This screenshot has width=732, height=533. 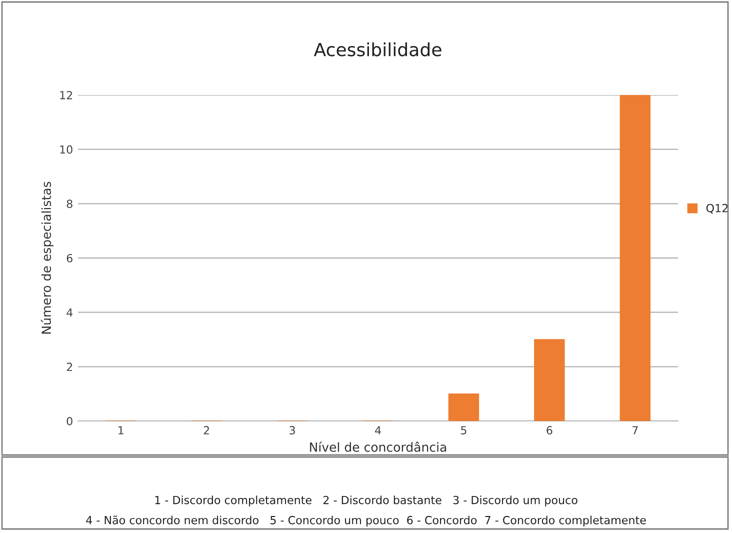 I want to click on y-axis-title: Número de especialistas, so click(x=47, y=258).